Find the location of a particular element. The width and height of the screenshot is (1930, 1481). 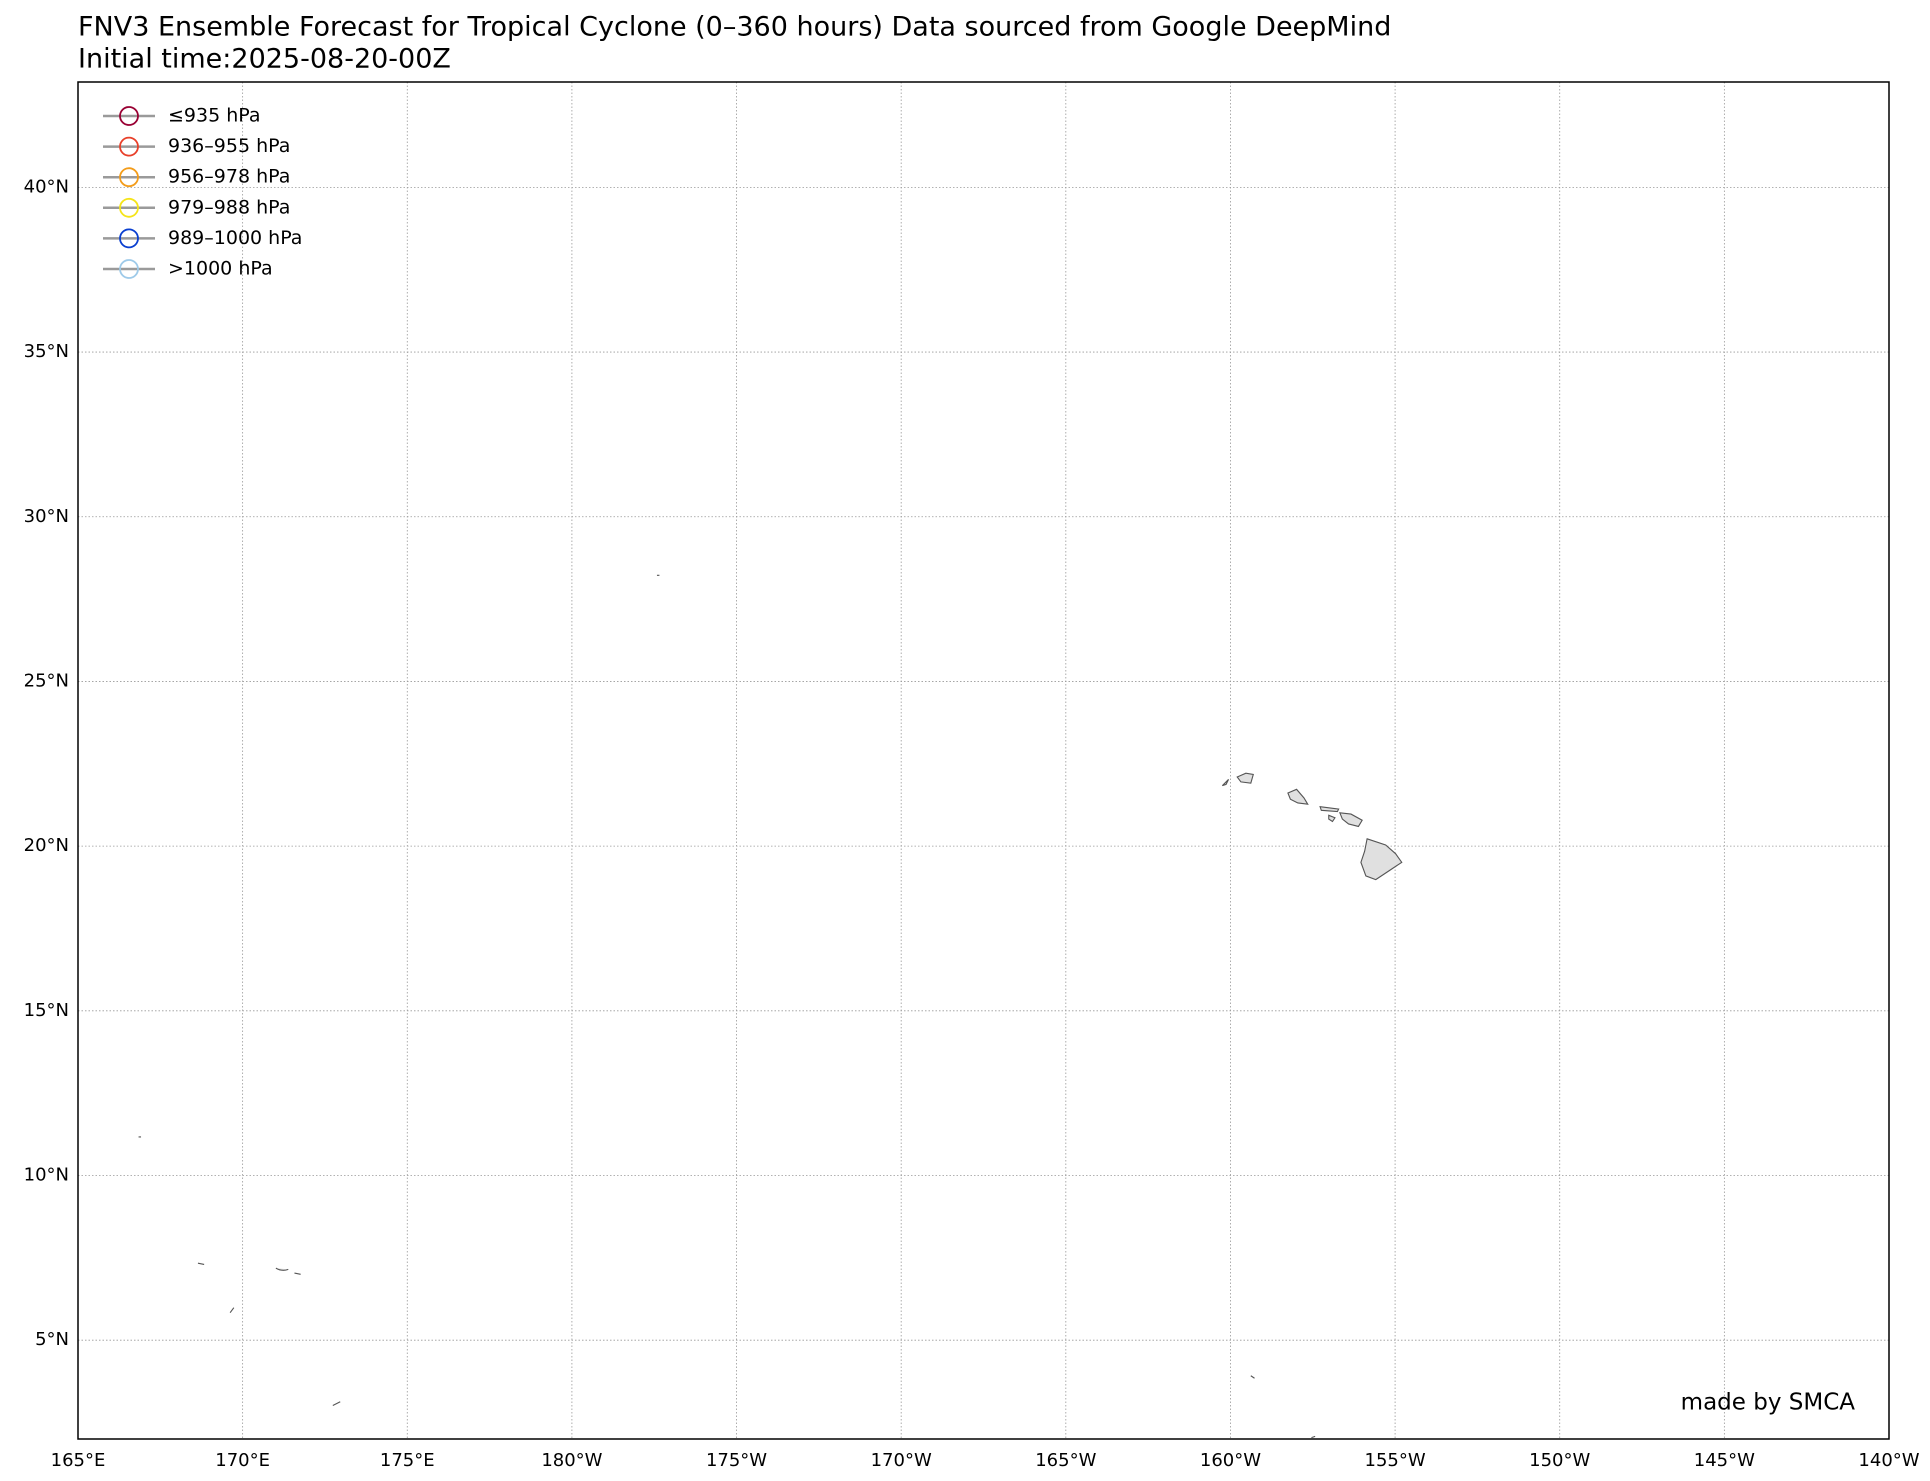

x-tick-label: 145°W is located at coordinates (1724, 1460).